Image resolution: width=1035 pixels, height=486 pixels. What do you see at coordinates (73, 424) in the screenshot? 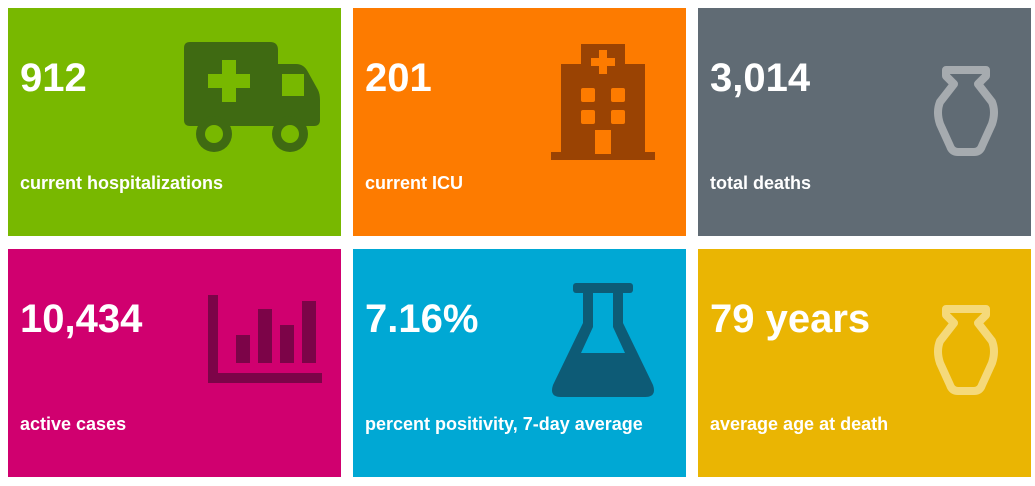
I see `active-cases-label: active cases` at bounding box center [73, 424].